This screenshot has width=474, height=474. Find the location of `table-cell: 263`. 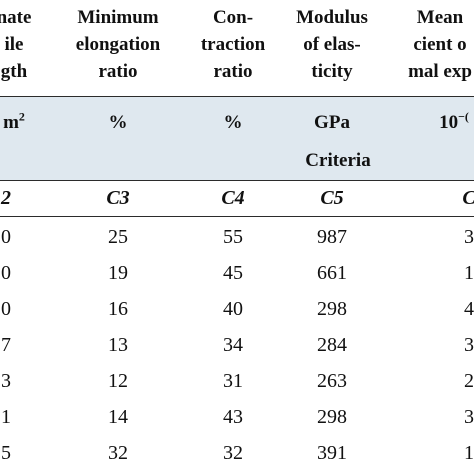

table-cell: 263 is located at coordinates (332, 381).